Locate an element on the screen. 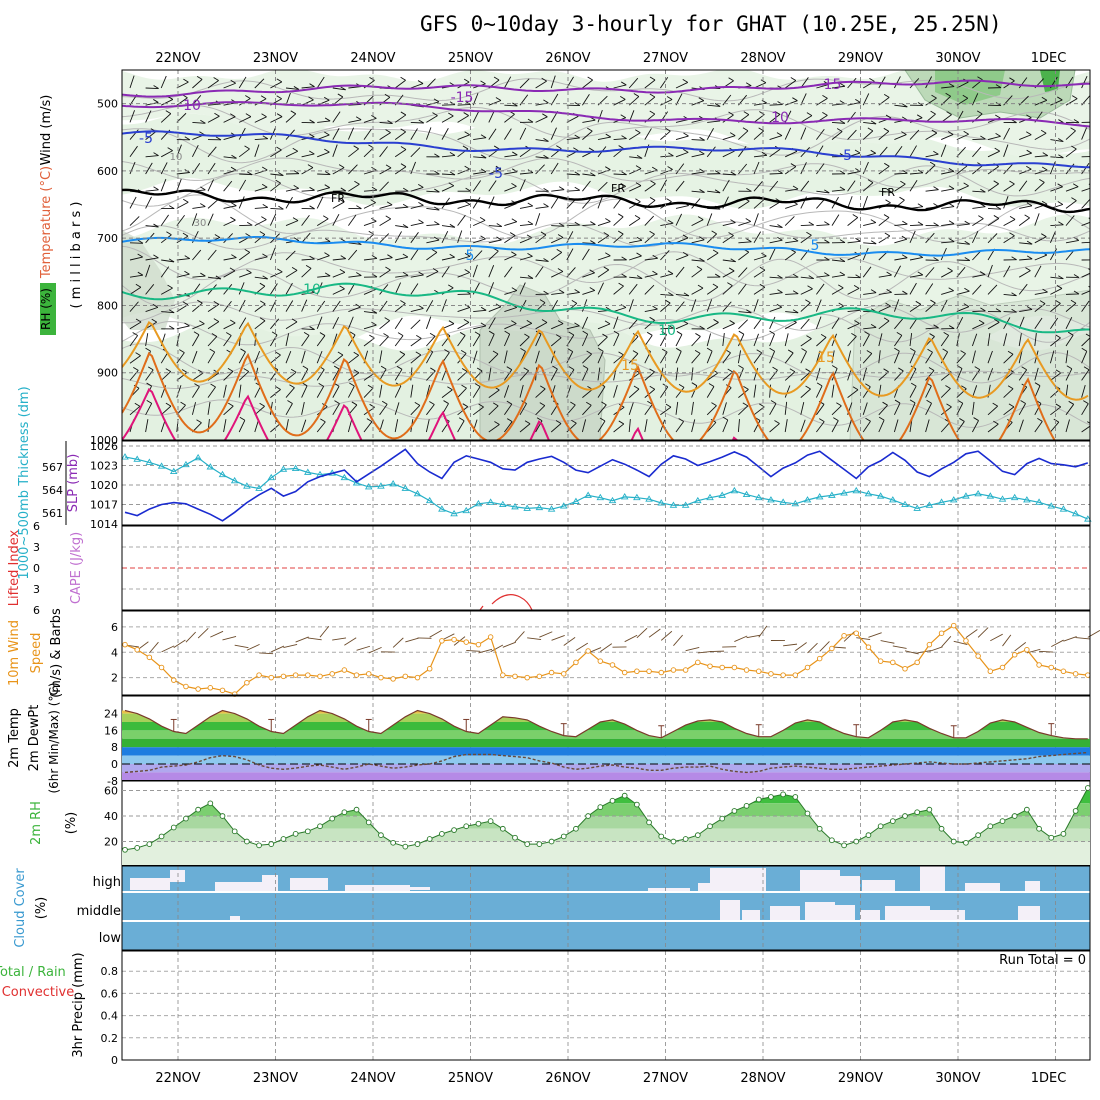  temp-contour-p20 is located at coordinates (589, 395).